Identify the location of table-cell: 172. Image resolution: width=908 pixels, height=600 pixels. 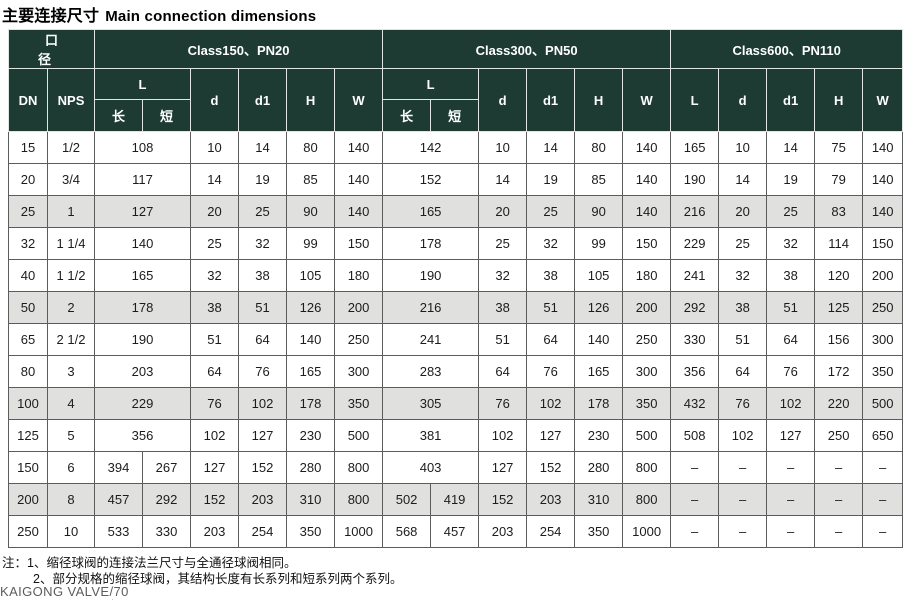
(839, 371).